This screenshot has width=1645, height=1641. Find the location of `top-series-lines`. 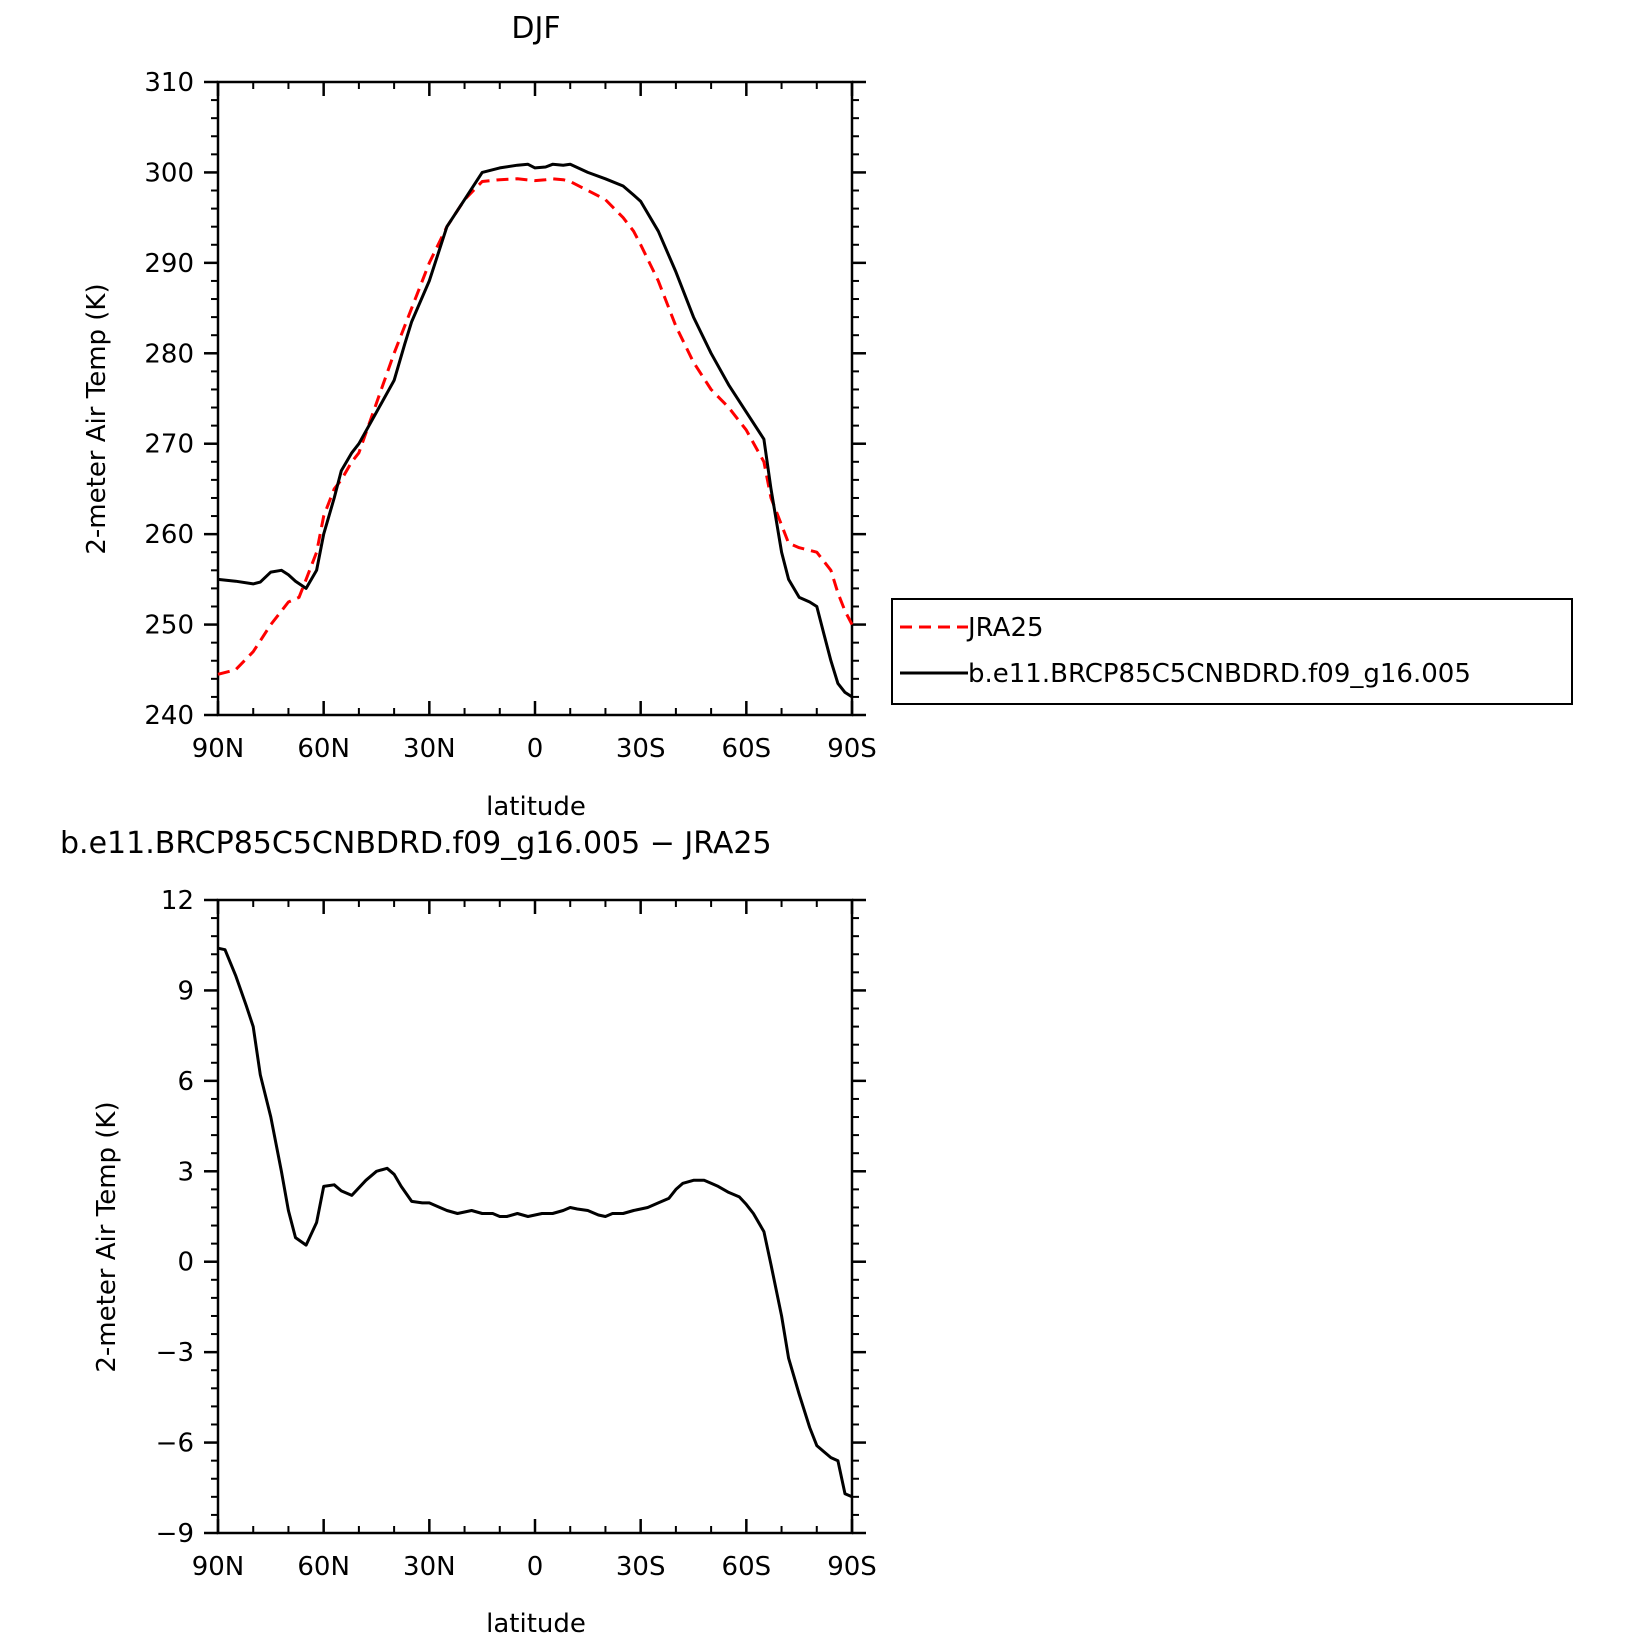

top-series-lines is located at coordinates (535, 430).